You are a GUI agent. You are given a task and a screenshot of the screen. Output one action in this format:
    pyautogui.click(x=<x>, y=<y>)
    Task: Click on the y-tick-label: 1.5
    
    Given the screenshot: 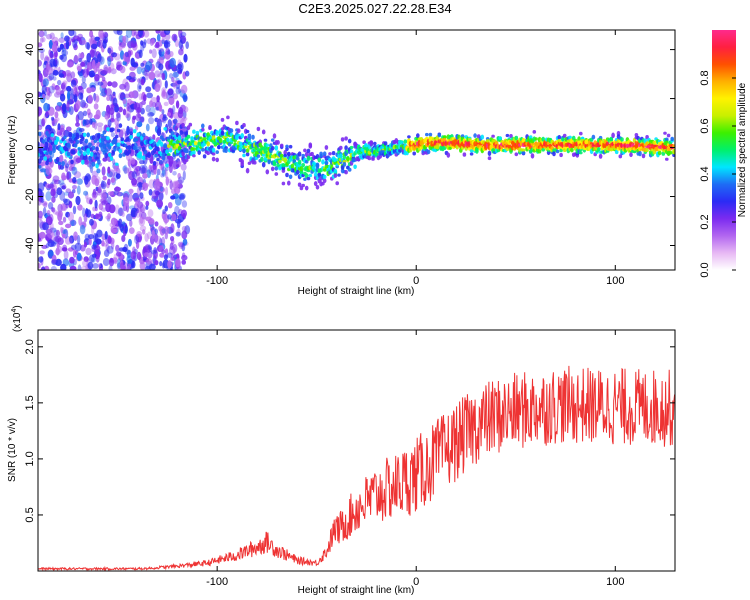 What is the action you would take?
    pyautogui.click(x=30, y=402)
    